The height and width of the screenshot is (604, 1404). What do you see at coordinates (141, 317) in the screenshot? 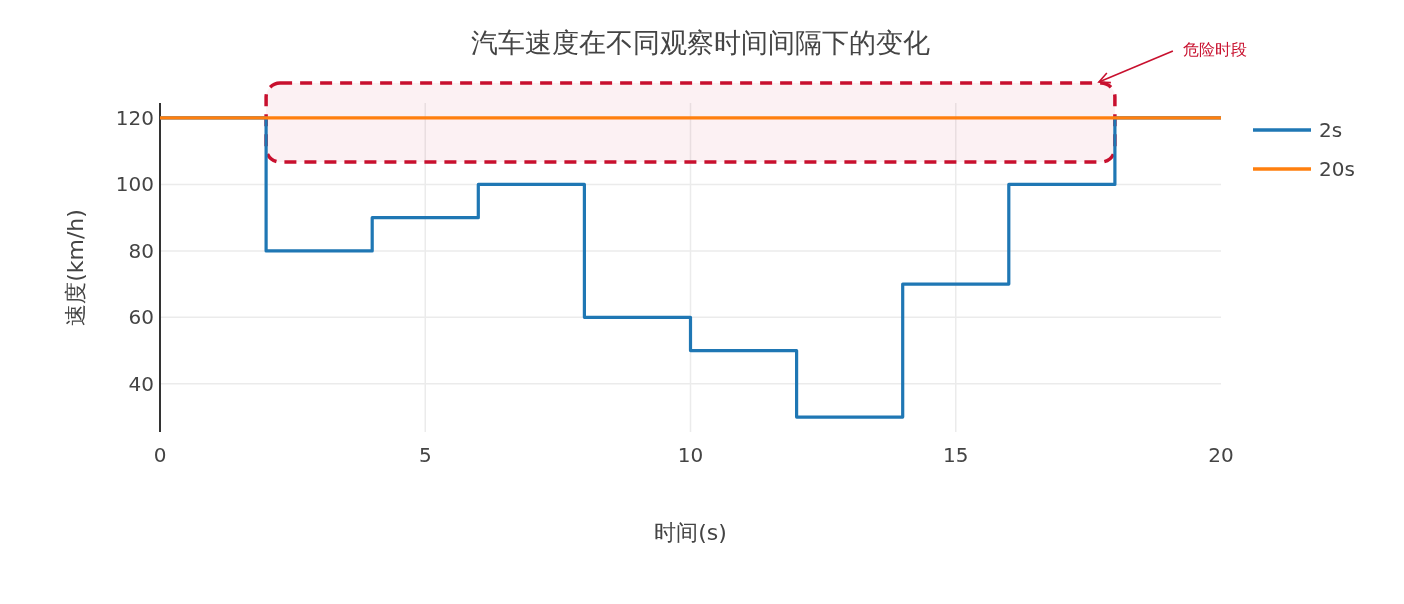
I see `ytick: 60` at bounding box center [141, 317].